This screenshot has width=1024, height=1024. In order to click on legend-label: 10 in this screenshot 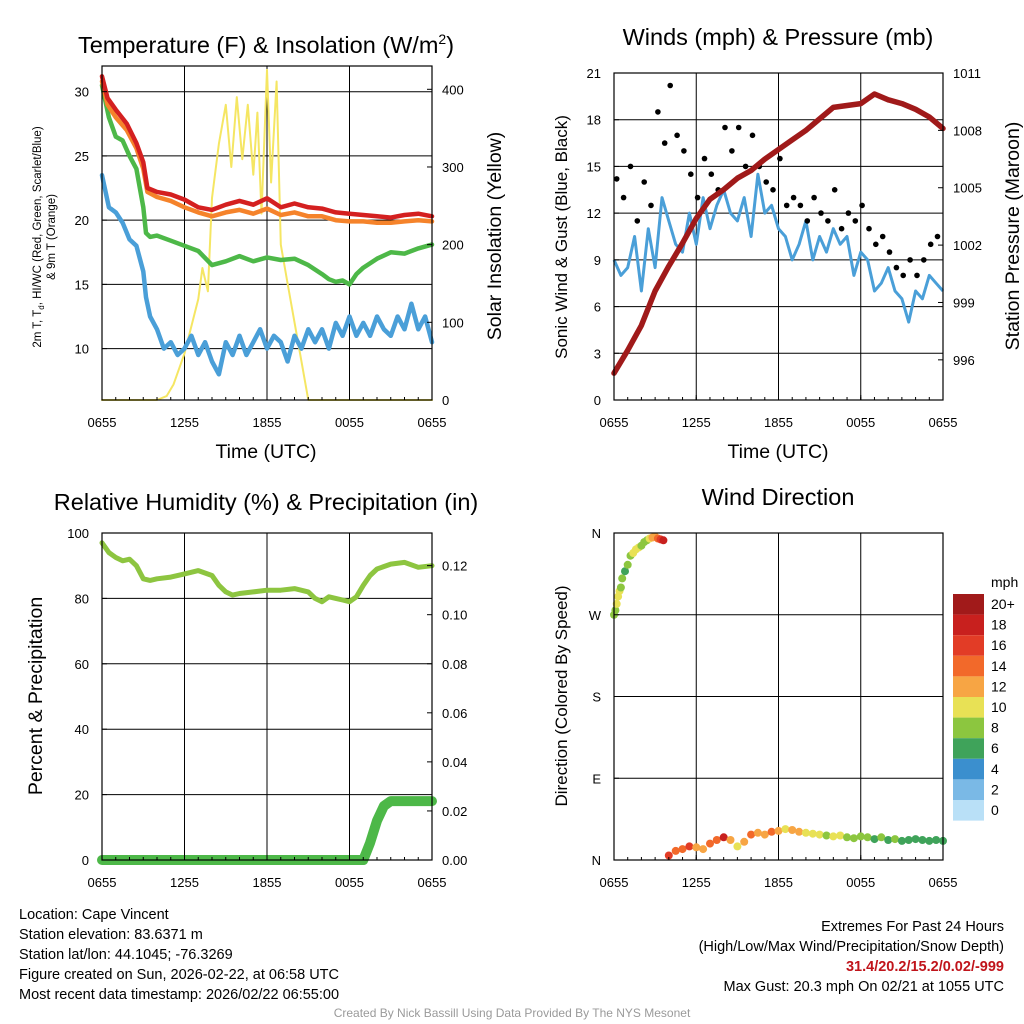, I will do `click(999, 707)`.